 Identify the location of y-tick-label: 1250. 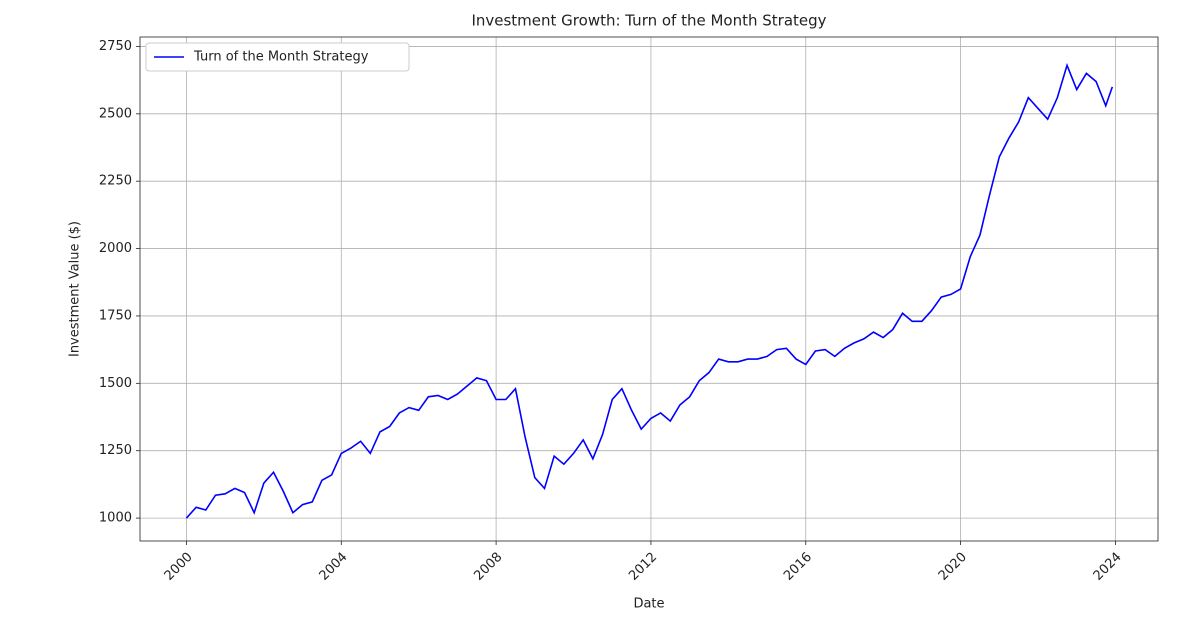
(115, 450).